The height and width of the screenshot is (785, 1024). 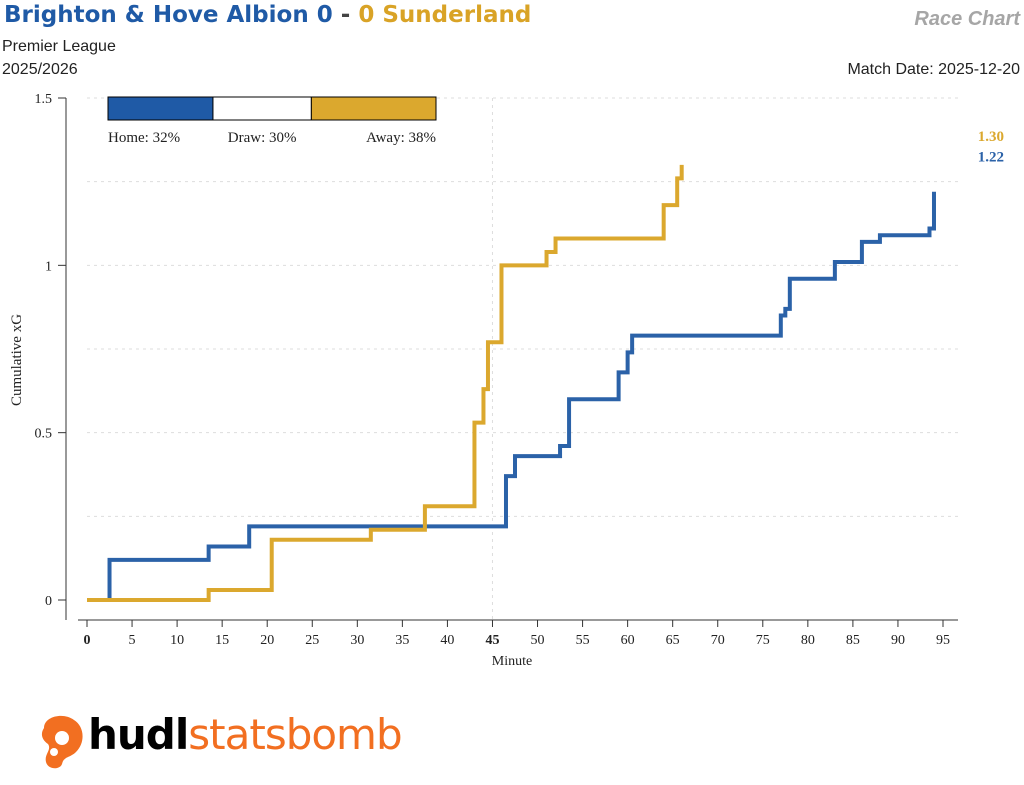 I want to click on x-axis-label: Minute, so click(x=512, y=661).